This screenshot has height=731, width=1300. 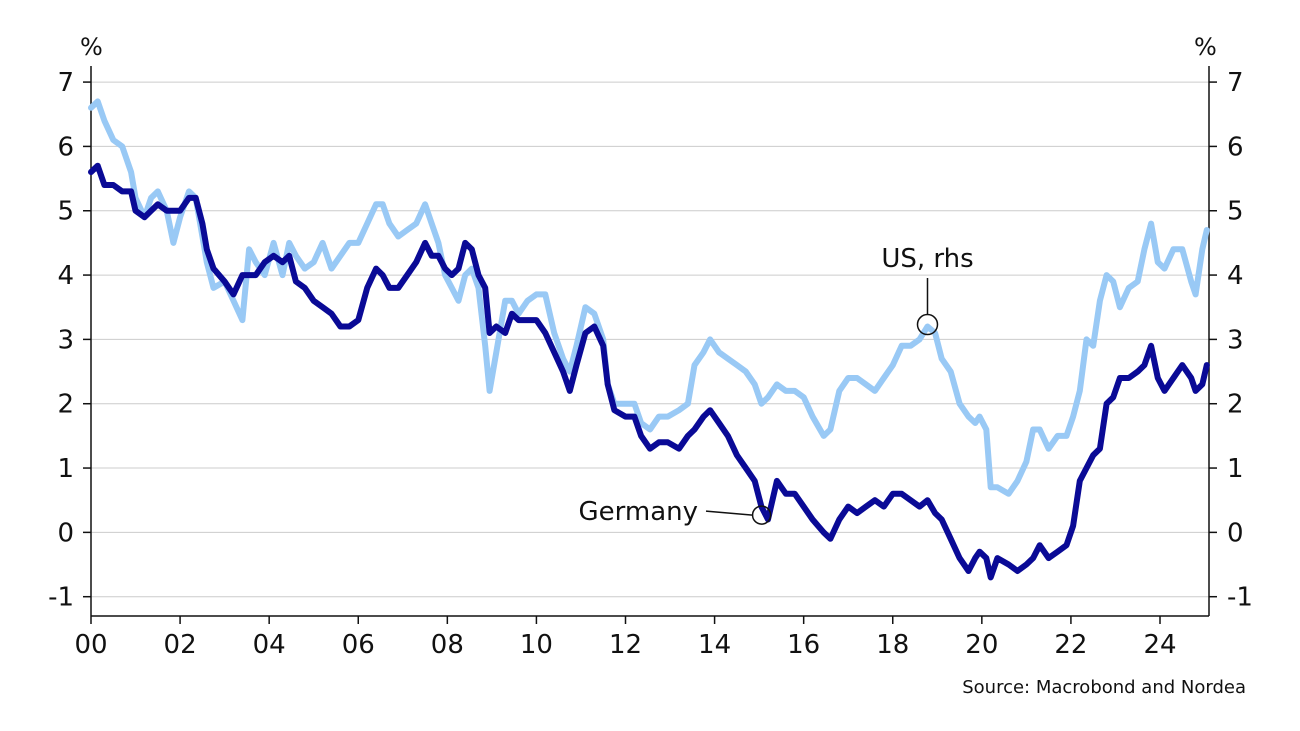 What do you see at coordinates (1235, 533) in the screenshot?
I see `y-tick-label-right: 0` at bounding box center [1235, 533].